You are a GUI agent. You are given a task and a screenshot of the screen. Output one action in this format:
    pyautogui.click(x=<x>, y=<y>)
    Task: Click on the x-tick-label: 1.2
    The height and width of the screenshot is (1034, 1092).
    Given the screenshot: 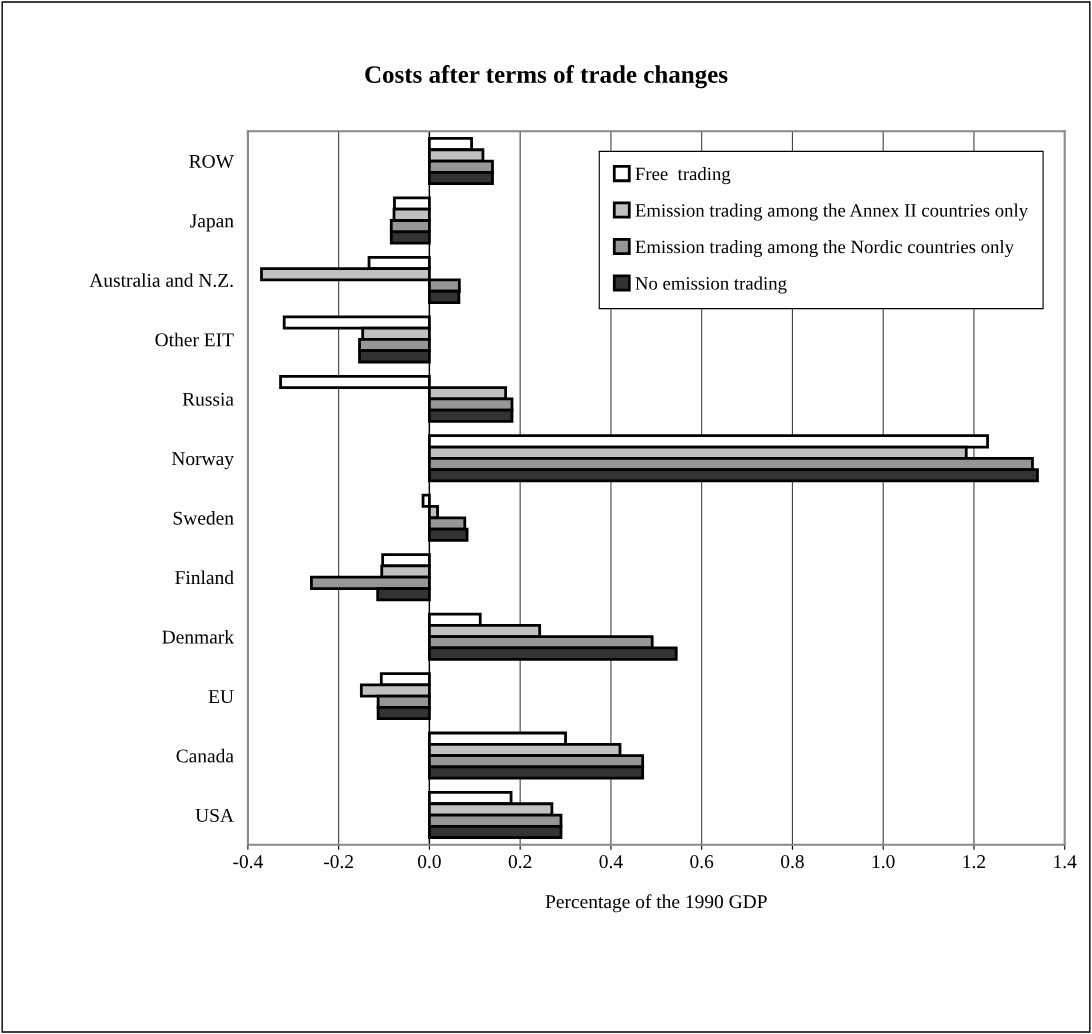 What is the action you would take?
    pyautogui.click(x=974, y=862)
    